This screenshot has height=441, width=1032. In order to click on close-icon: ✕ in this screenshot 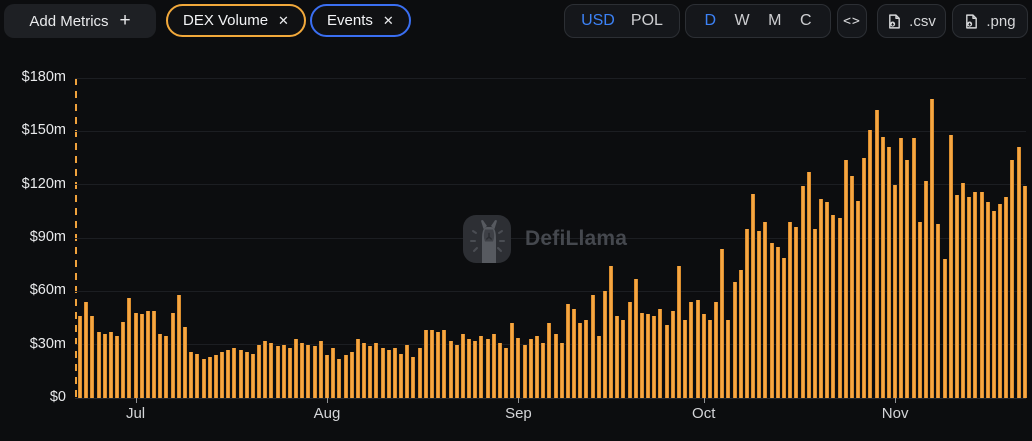, I will do `click(283, 20)`.